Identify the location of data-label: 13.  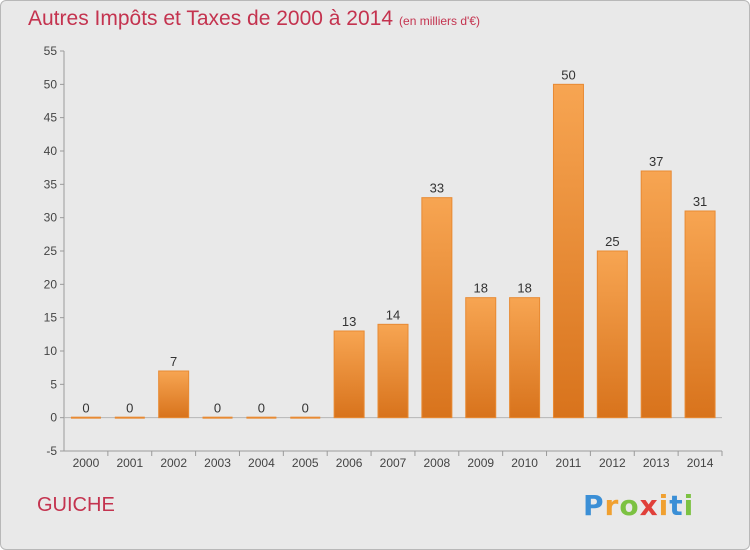
(349, 321).